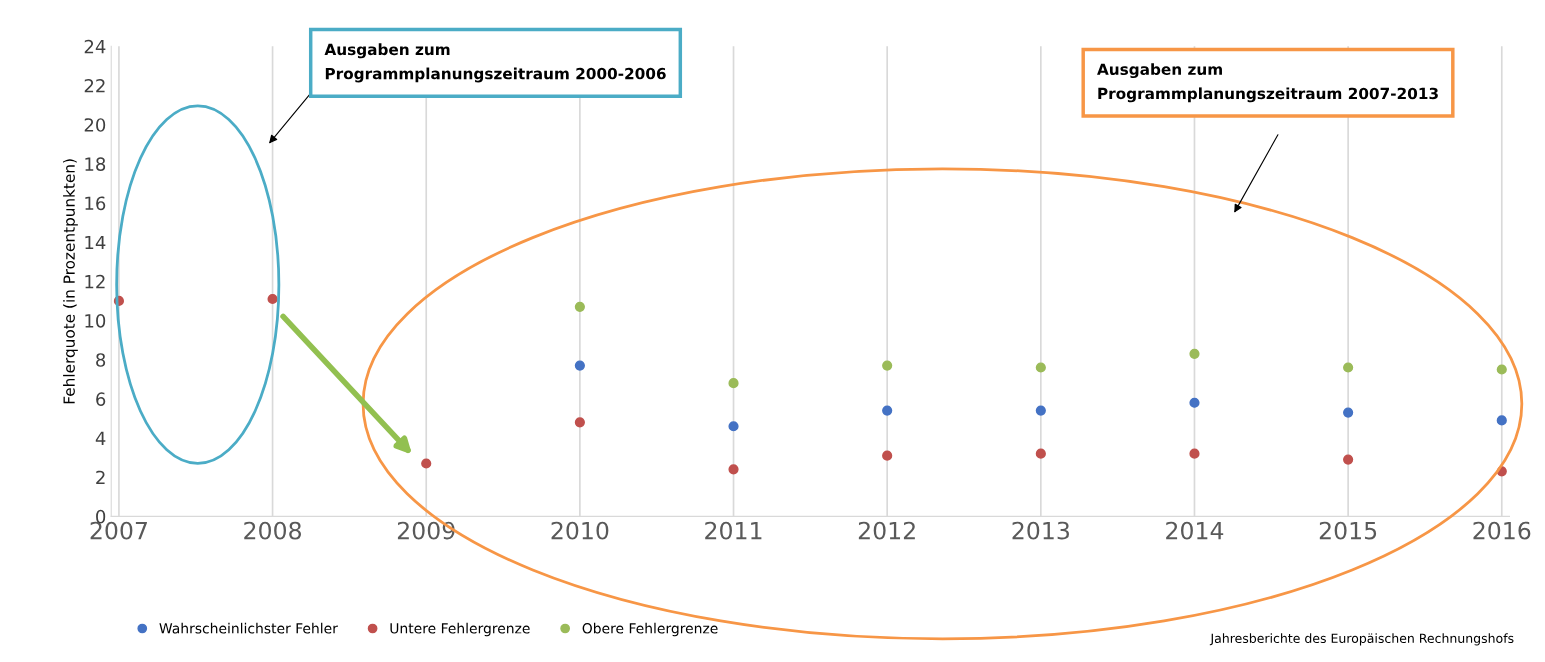 This screenshot has width=1545, height=662. What do you see at coordinates (1267, 83) in the screenshot?
I see `annotation: Ausgaben zum Programmplanungszeitraum 2007-2013` at bounding box center [1267, 83].